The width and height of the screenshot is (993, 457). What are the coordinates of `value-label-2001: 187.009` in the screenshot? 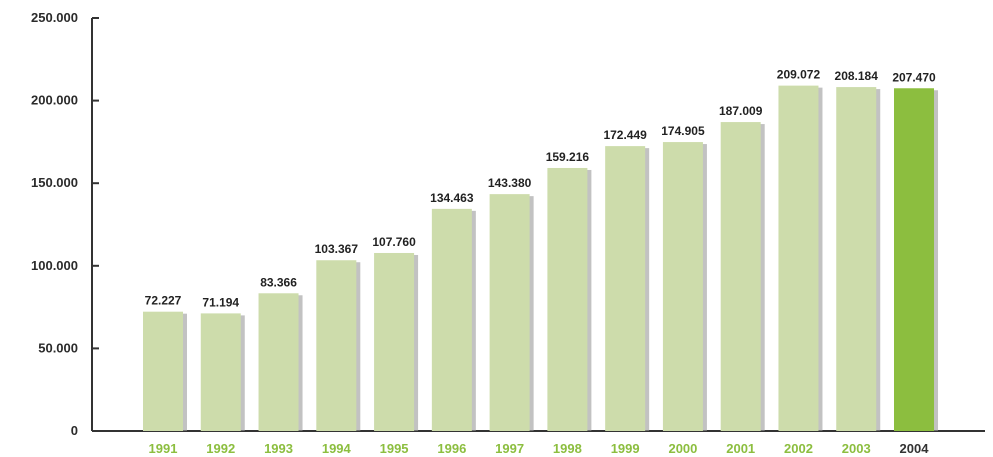 It's located at (741, 111).